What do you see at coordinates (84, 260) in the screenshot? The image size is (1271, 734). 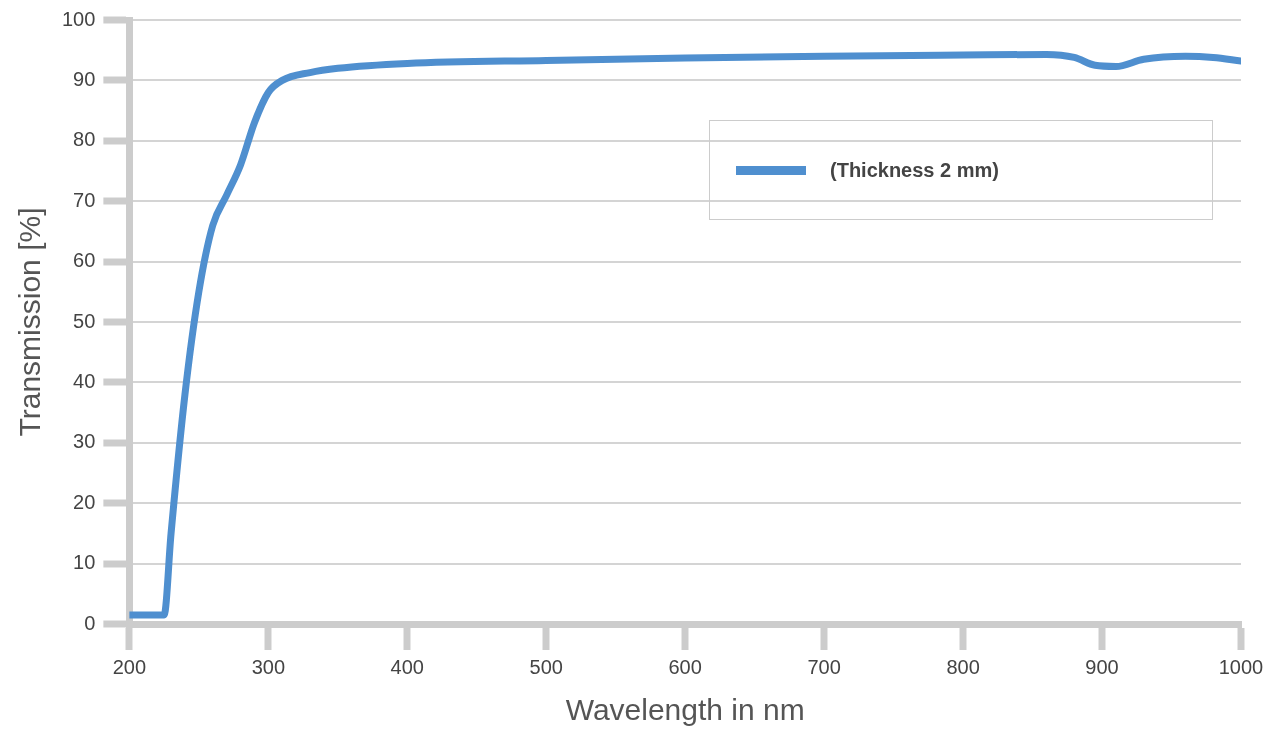 I see `y-tick-label: 60` at bounding box center [84, 260].